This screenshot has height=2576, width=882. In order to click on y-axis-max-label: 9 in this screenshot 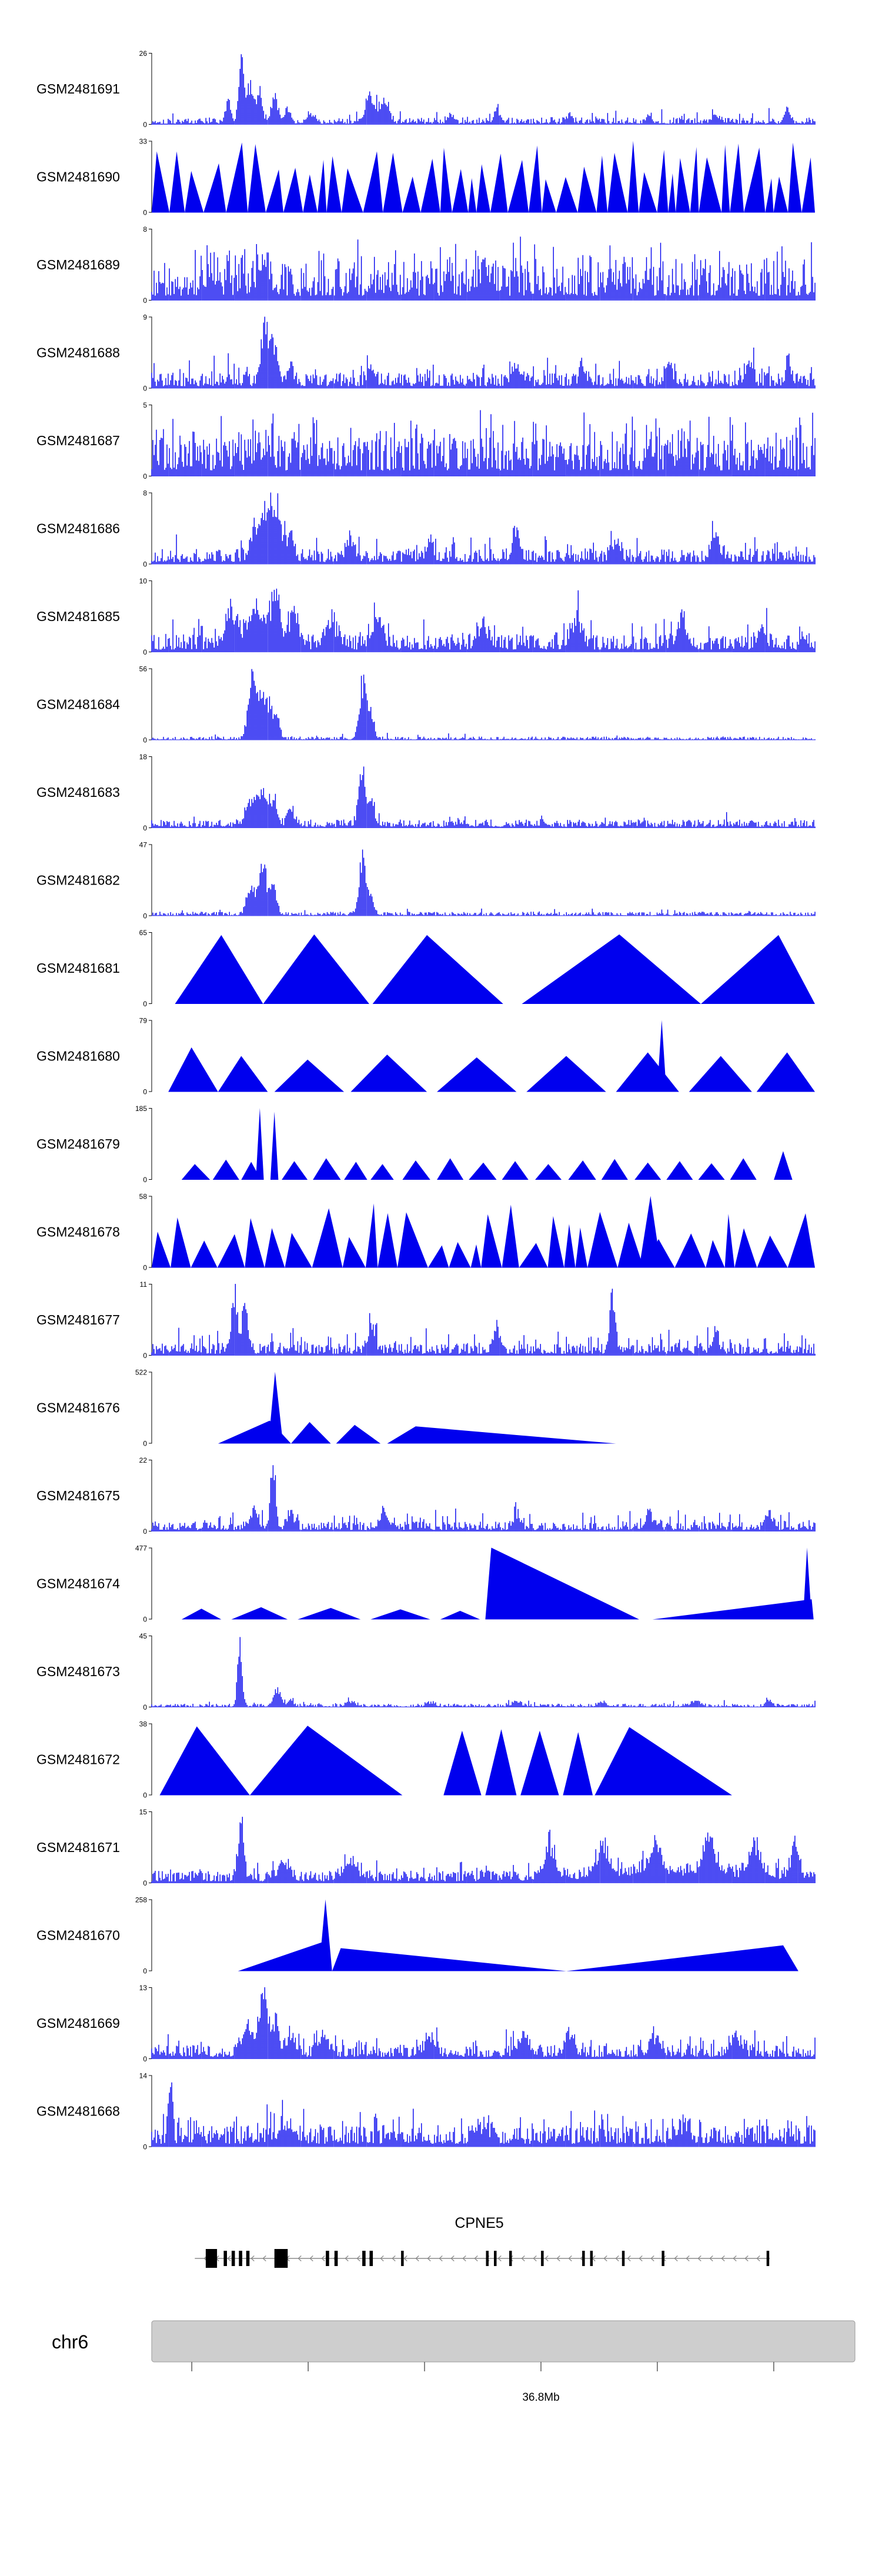, I will do `click(145, 317)`.